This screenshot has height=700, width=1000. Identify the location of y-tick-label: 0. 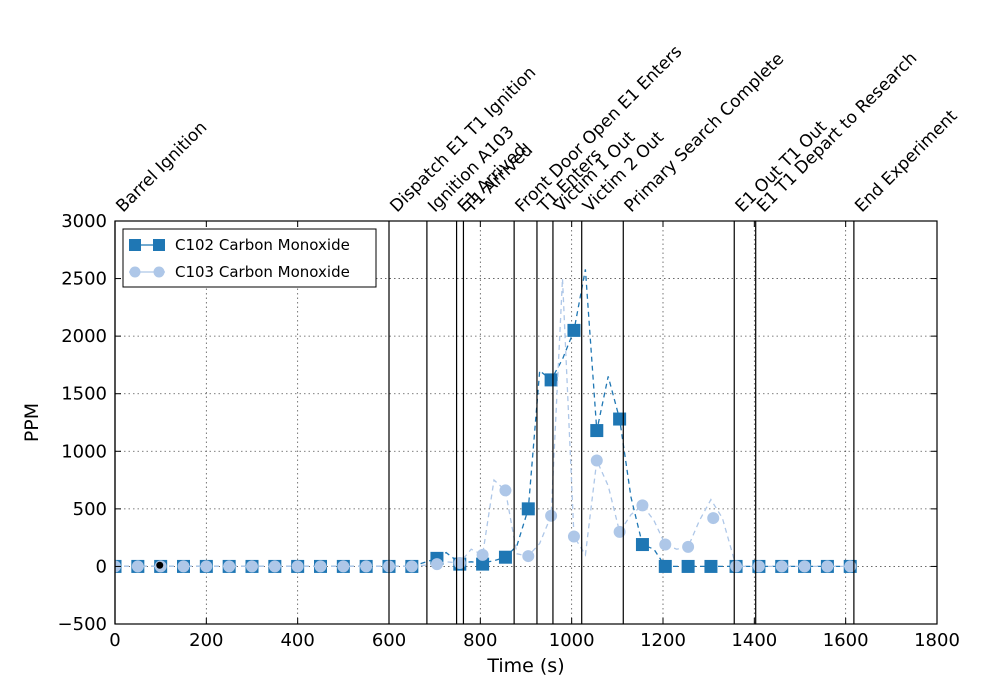
(101, 566).